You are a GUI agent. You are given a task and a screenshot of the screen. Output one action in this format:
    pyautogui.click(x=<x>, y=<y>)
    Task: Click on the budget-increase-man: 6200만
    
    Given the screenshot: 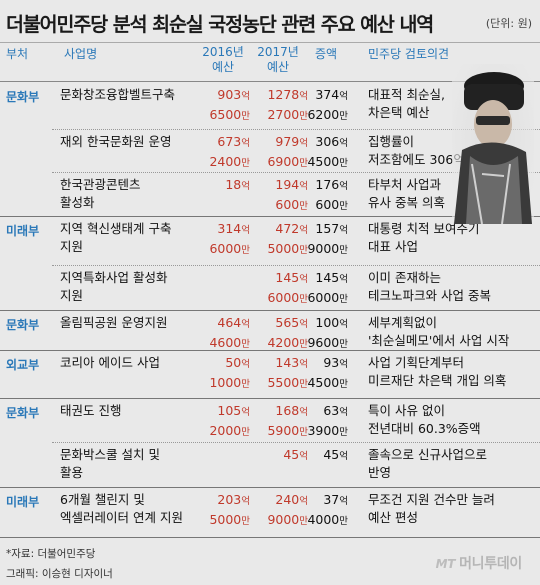 What is the action you would take?
    pyautogui.click(x=327, y=114)
    